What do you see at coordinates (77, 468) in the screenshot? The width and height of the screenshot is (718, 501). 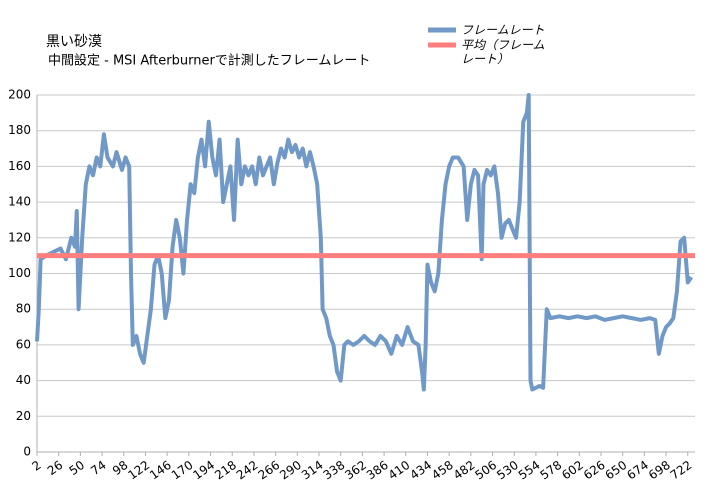 I see `x-tick-label: 50` at bounding box center [77, 468].